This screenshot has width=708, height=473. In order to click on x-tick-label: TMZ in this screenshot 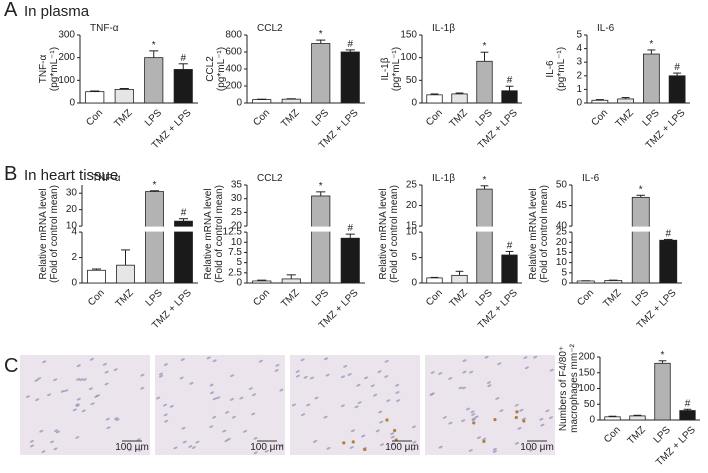, I will do `click(125, 299)`.